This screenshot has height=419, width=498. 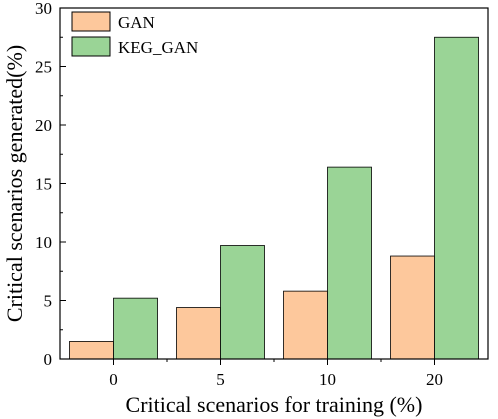 I want to click on x-tick-label: 0, so click(x=113, y=379).